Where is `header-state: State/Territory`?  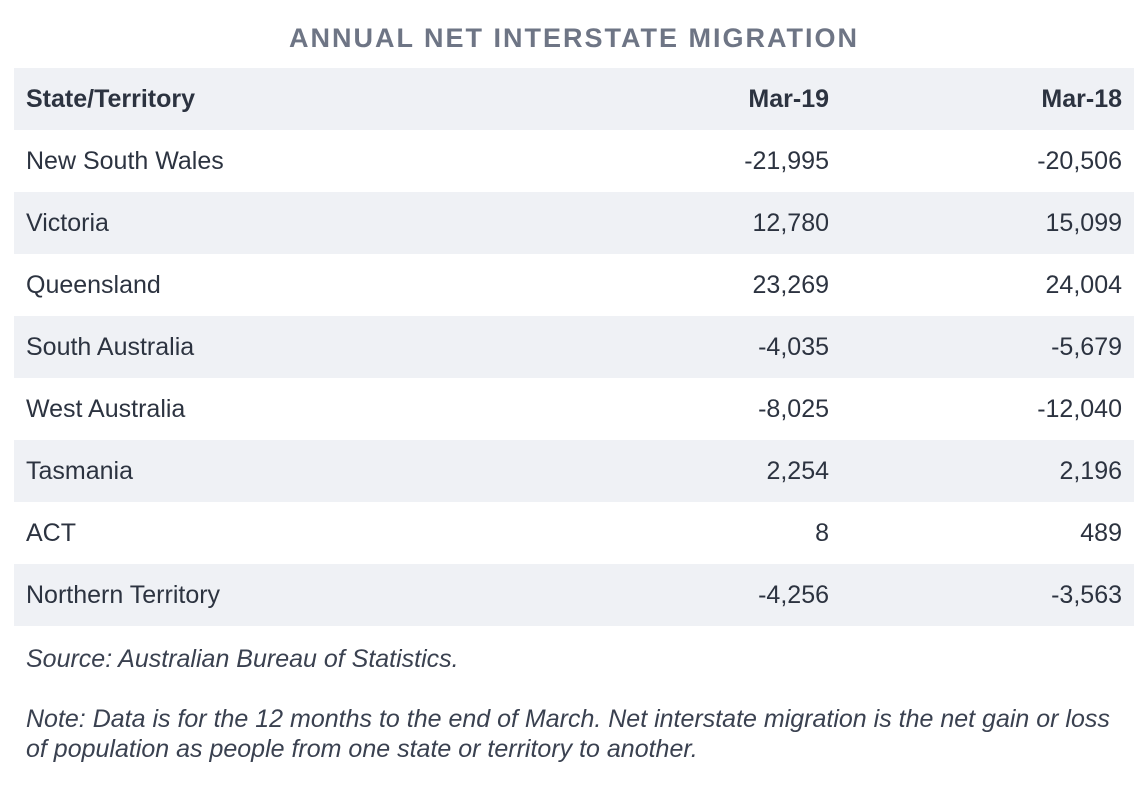
header-state: State/Territory is located at coordinates (111, 98).